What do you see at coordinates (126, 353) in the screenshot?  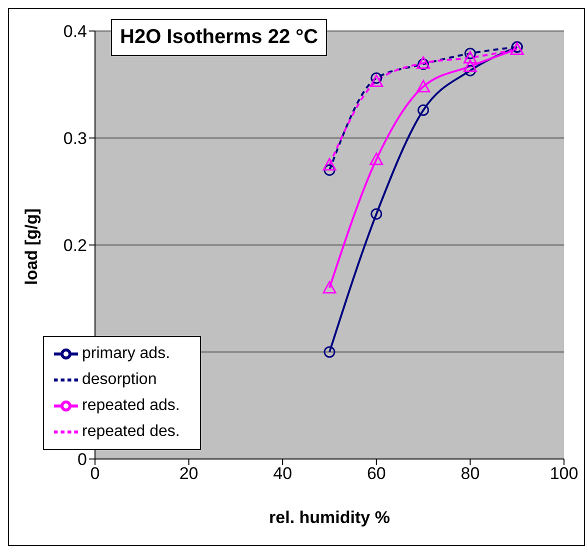 I see `legend-label: primary ads.` at bounding box center [126, 353].